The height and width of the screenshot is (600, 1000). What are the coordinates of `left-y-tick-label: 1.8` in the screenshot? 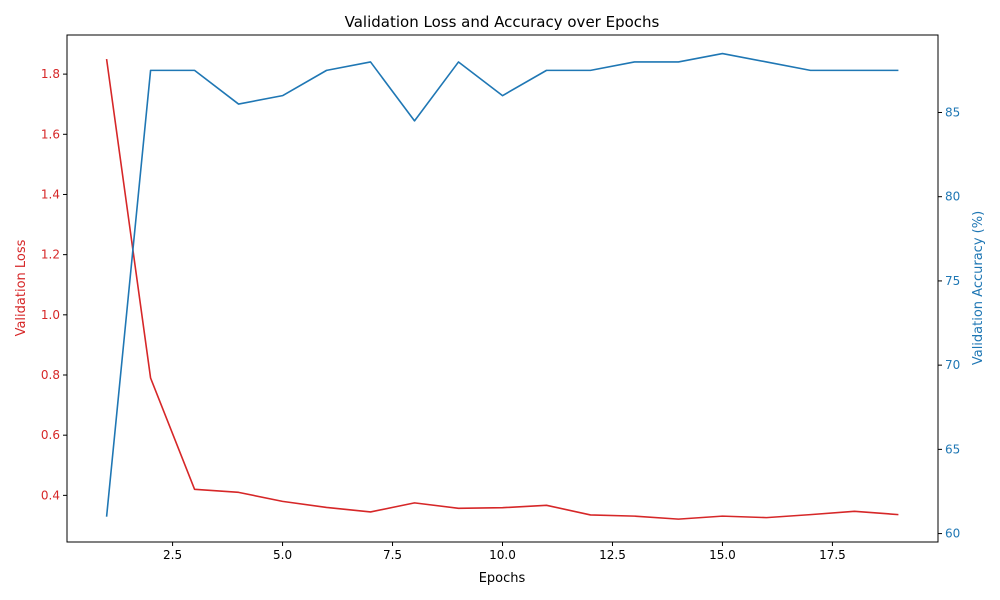 It's located at (50, 74).